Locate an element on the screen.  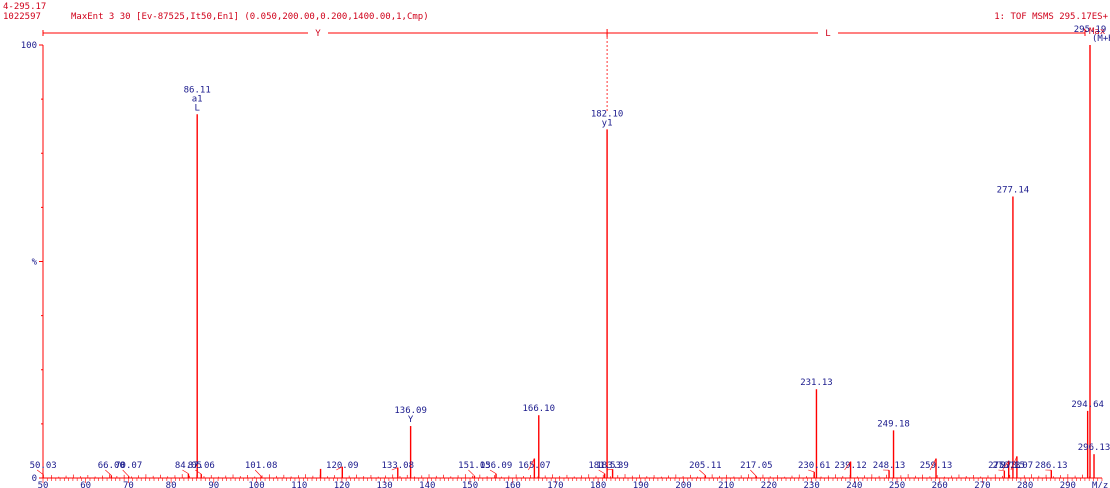
x-tick-label: 100 is located at coordinates (256, 484).